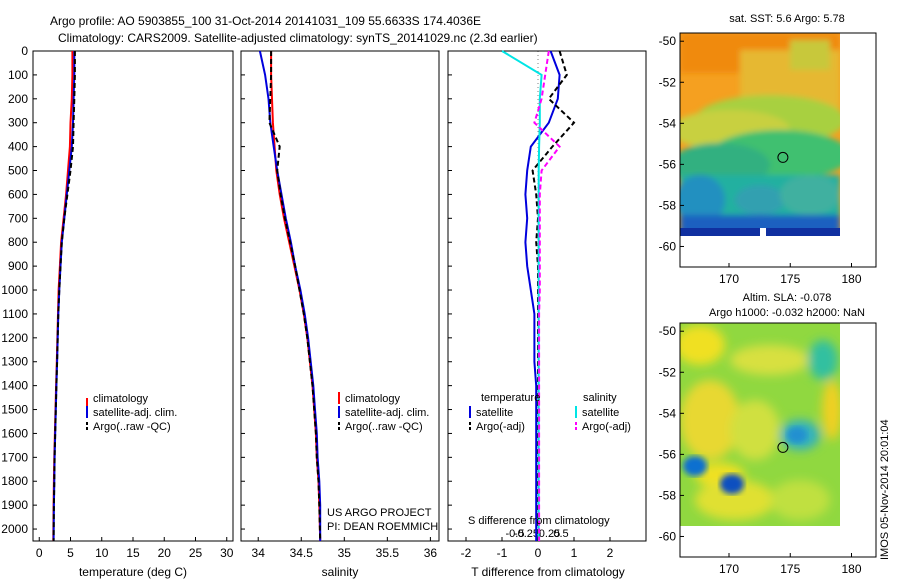 The width and height of the screenshot is (900, 585). Describe the element at coordinates (379, 513) in the screenshot. I see `project-annotation: US ARGO PROJECT` at that location.